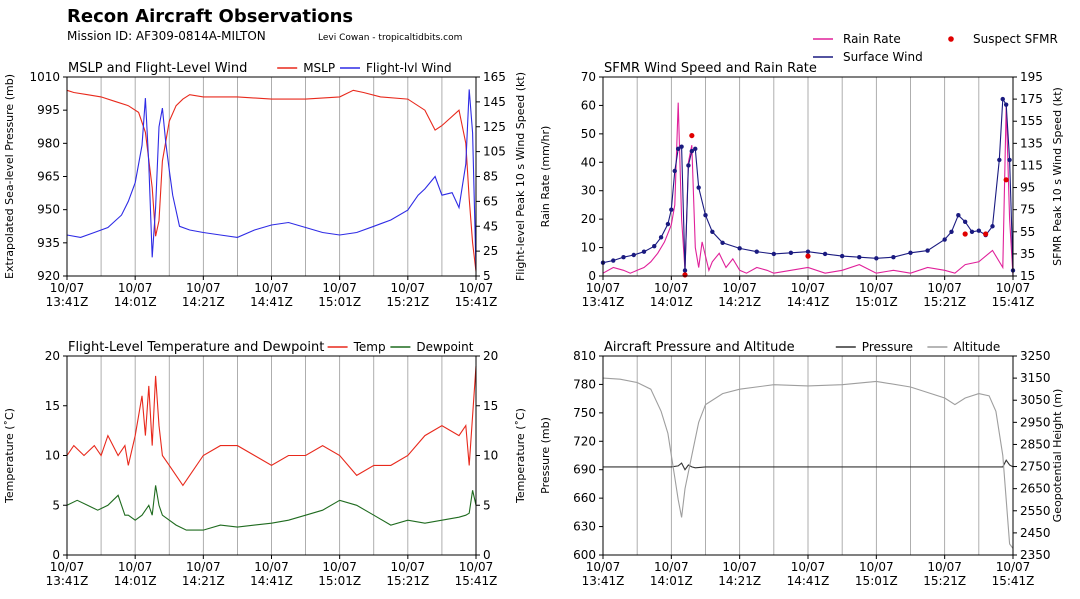  What do you see at coordinates (1035, 400) in the screenshot?
I see `y-tick-label-right: 3050` at bounding box center [1035, 400].